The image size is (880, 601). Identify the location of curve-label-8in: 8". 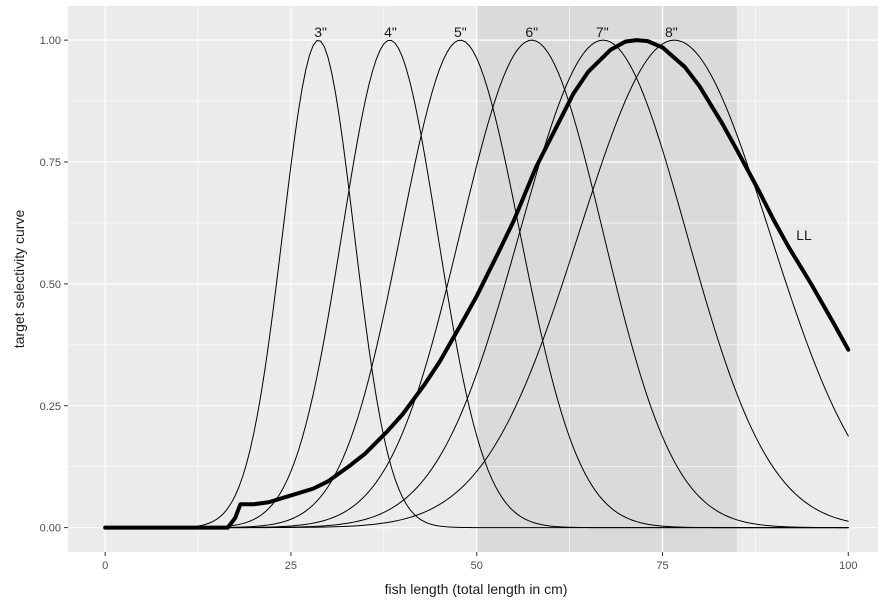
(671, 32).